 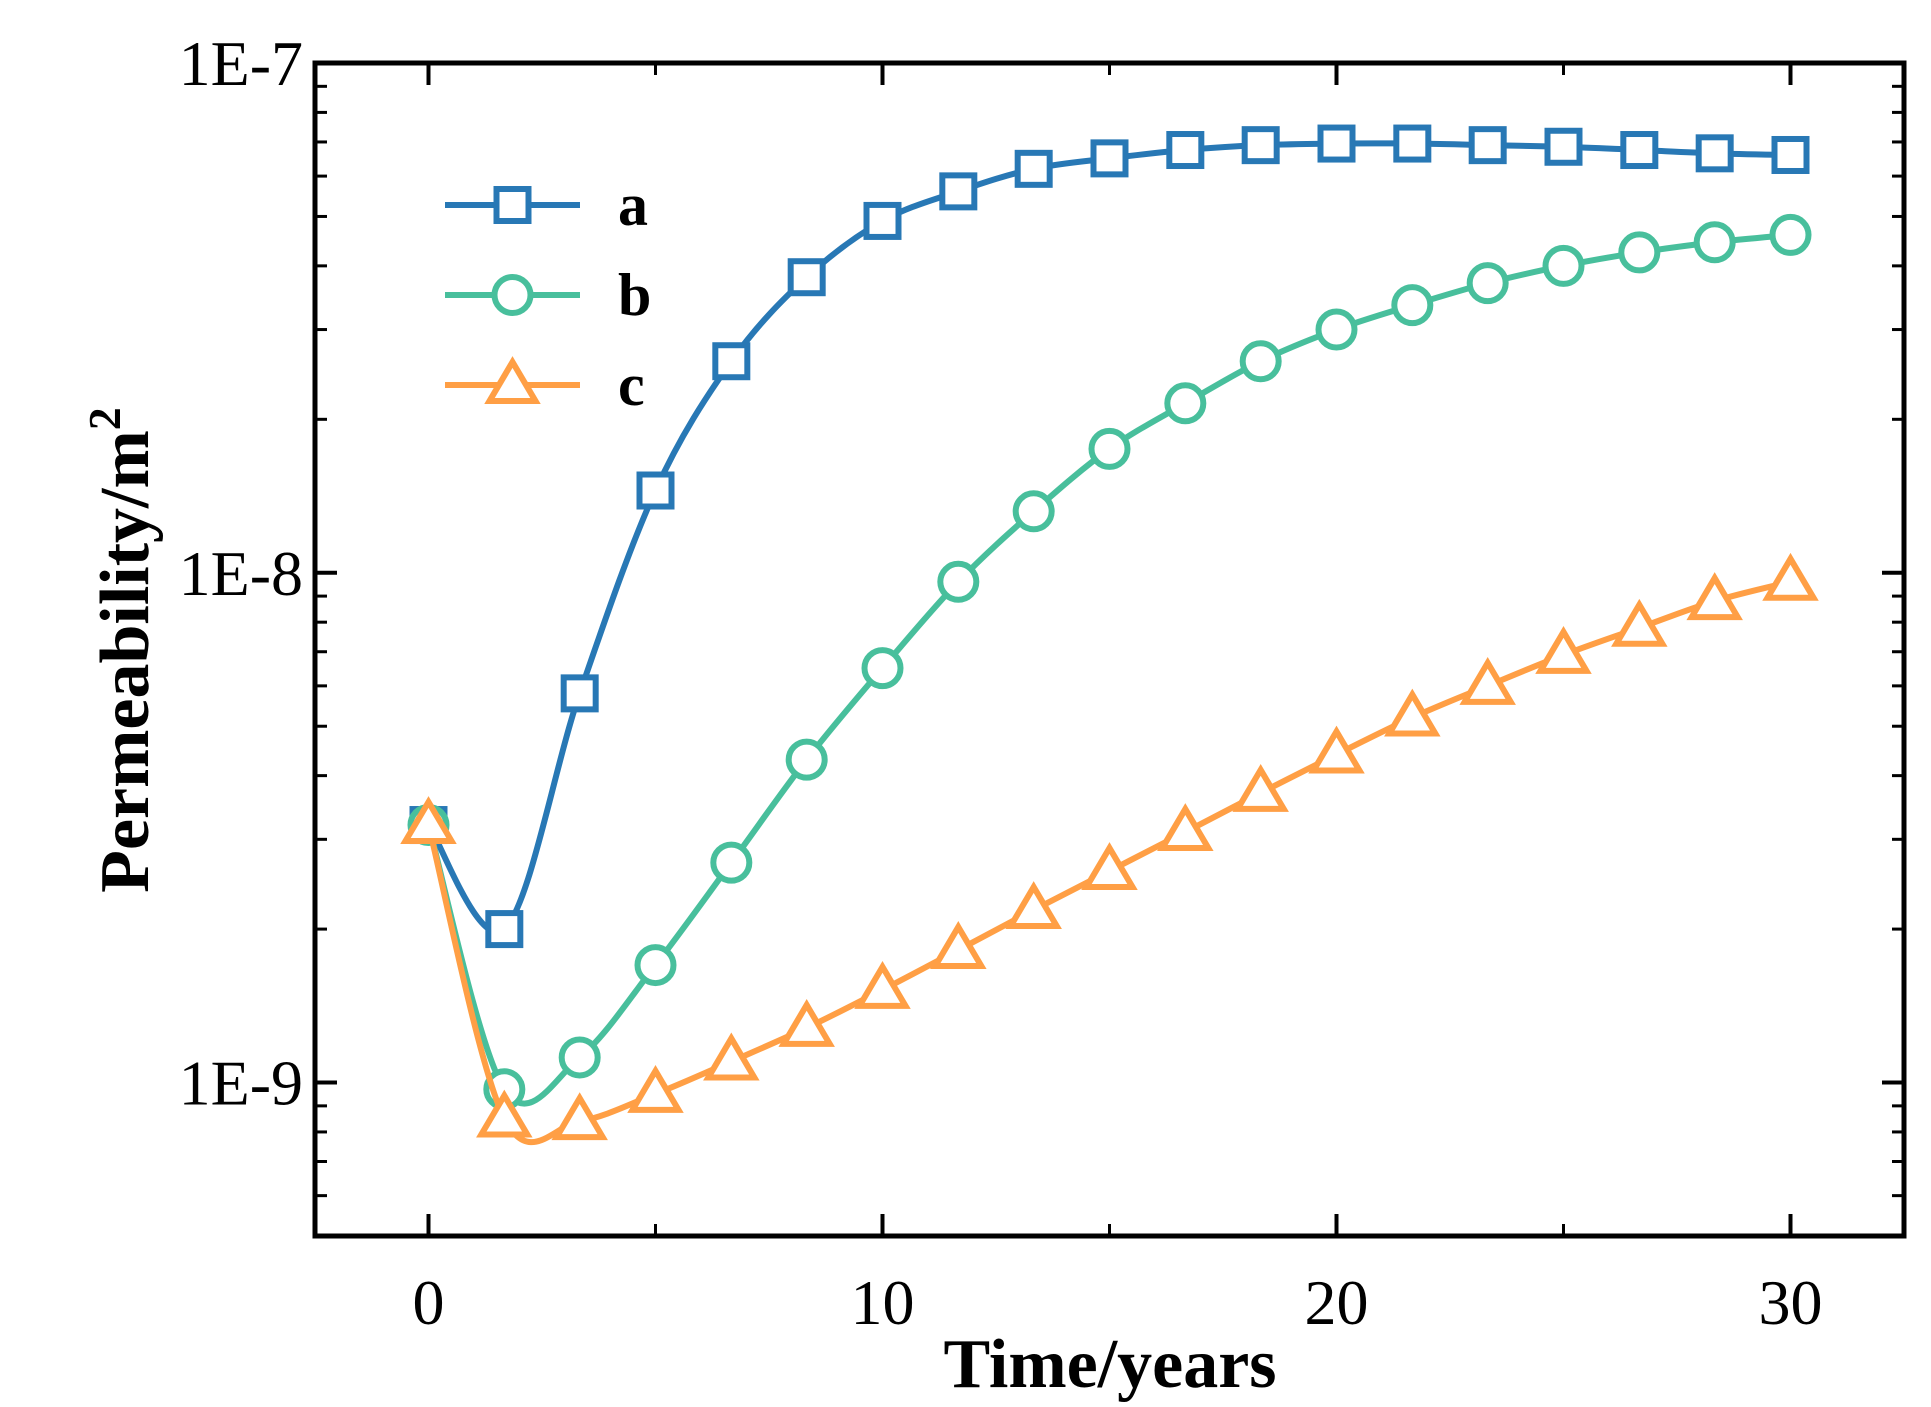 What do you see at coordinates (1791, 1302) in the screenshot?
I see `x-tick-label: 30` at bounding box center [1791, 1302].